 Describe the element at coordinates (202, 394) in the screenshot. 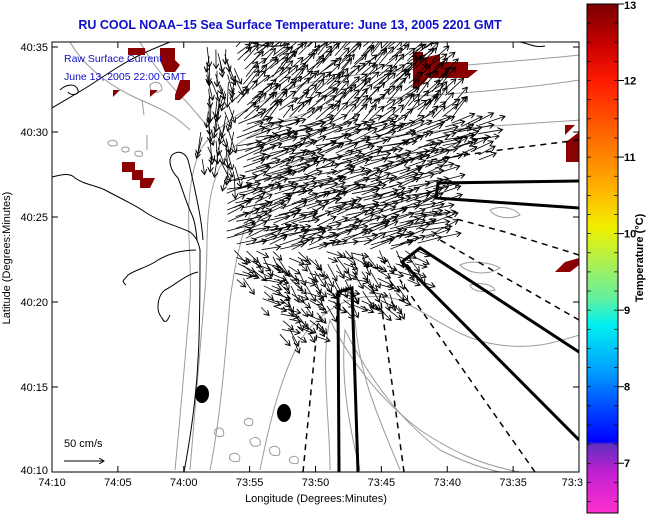

I see `buoy-marker` at that location.